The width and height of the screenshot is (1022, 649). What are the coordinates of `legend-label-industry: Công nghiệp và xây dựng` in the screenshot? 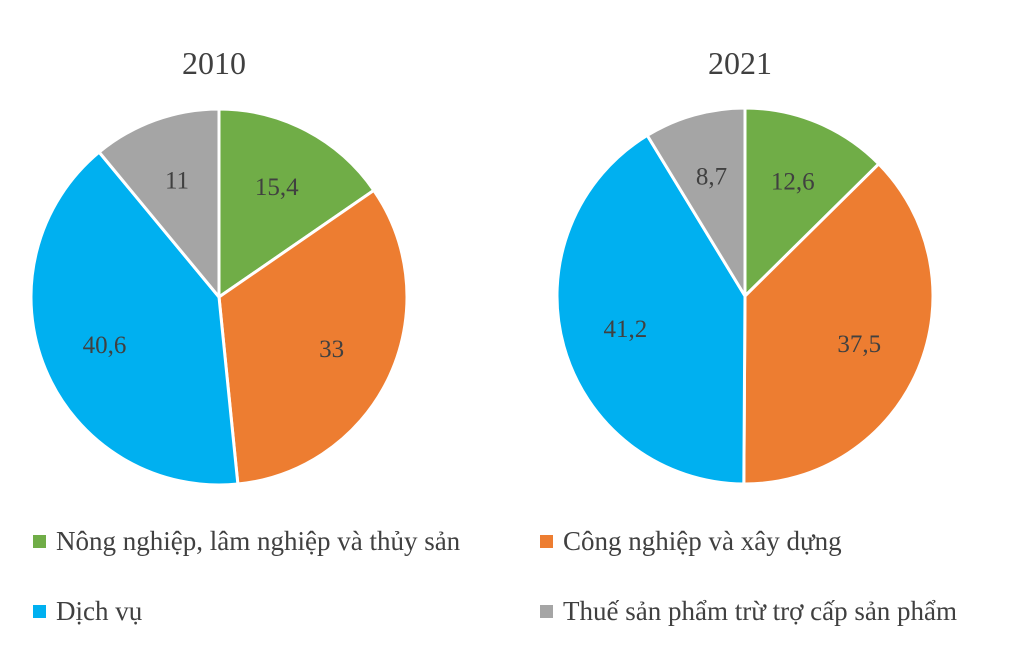 It's located at (702, 541).